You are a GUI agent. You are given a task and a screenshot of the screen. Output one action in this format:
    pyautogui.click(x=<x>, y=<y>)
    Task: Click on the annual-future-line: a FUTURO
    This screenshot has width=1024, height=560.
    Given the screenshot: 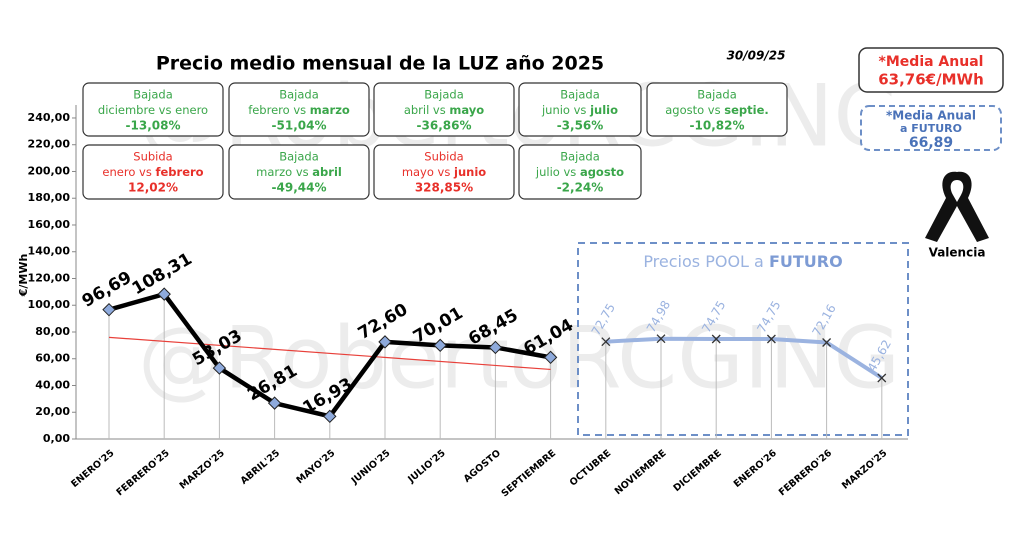 What is the action you would take?
    pyautogui.click(x=931, y=128)
    